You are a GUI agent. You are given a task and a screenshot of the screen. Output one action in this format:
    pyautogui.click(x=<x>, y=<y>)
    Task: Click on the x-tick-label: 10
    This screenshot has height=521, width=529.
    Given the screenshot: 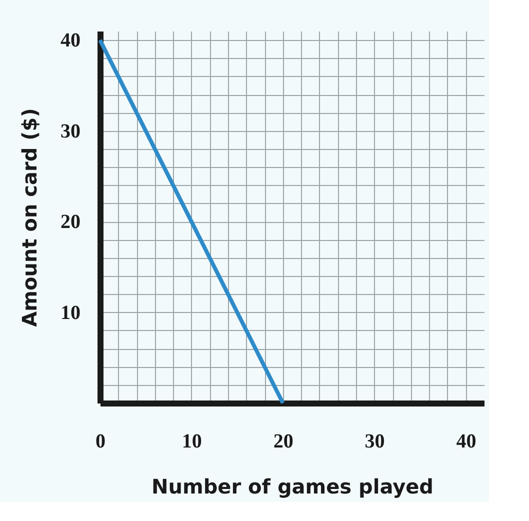 What is the action you would take?
    pyautogui.click(x=192, y=441)
    